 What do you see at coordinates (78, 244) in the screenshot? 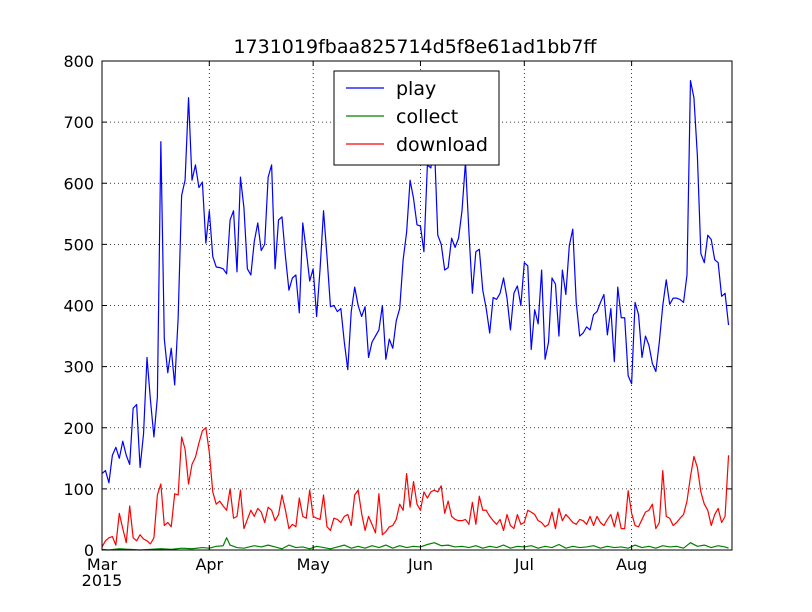
I see `y-tick-label: 500` at bounding box center [78, 244].